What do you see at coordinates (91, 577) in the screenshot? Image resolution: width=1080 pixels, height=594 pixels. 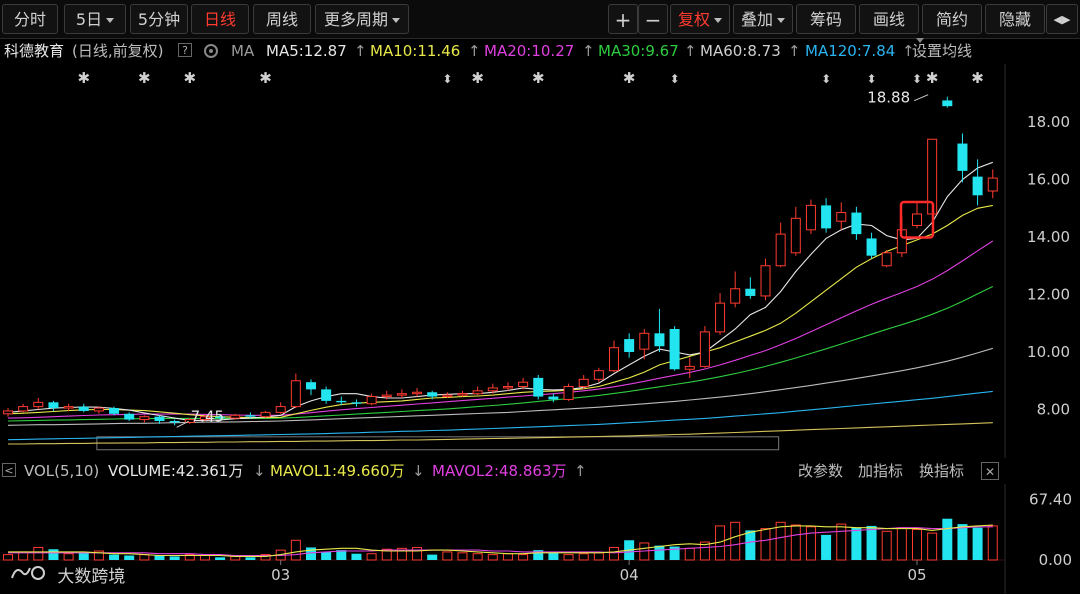 I see `watermark-text: 大数跨境` at bounding box center [91, 577].